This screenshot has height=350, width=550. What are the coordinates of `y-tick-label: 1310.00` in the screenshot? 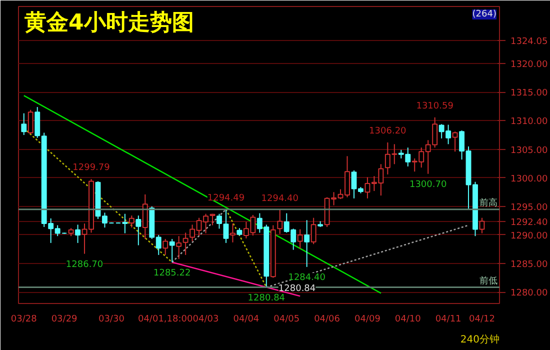 It's located at (529, 122).